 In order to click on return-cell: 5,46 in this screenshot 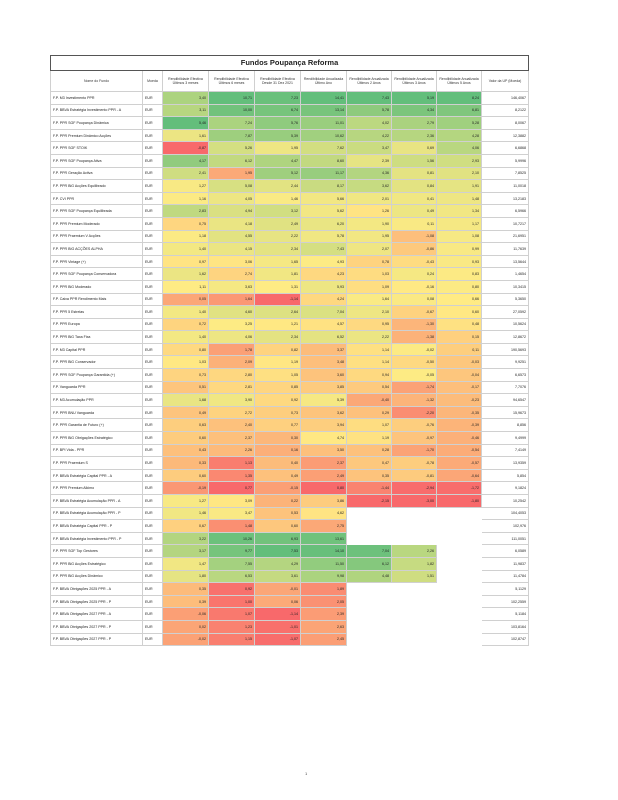, I will do `click(185, 123)`.